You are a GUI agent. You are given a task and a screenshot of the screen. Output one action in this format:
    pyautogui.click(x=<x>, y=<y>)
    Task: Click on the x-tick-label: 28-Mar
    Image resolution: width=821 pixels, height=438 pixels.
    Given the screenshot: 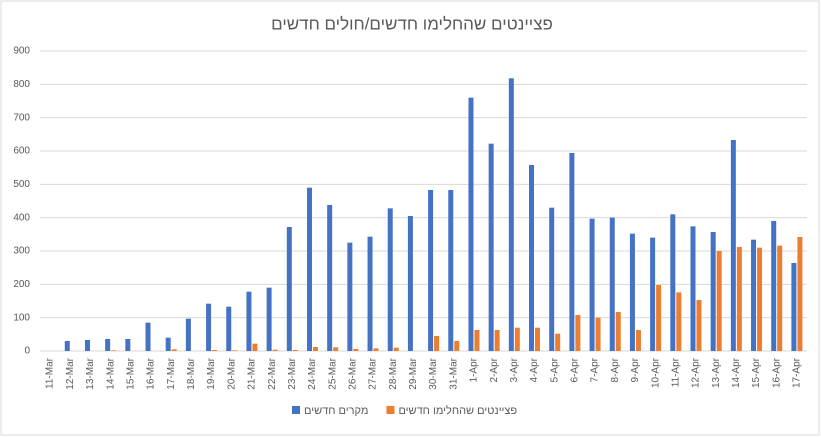 What is the action you would take?
    pyautogui.click(x=393, y=373)
    